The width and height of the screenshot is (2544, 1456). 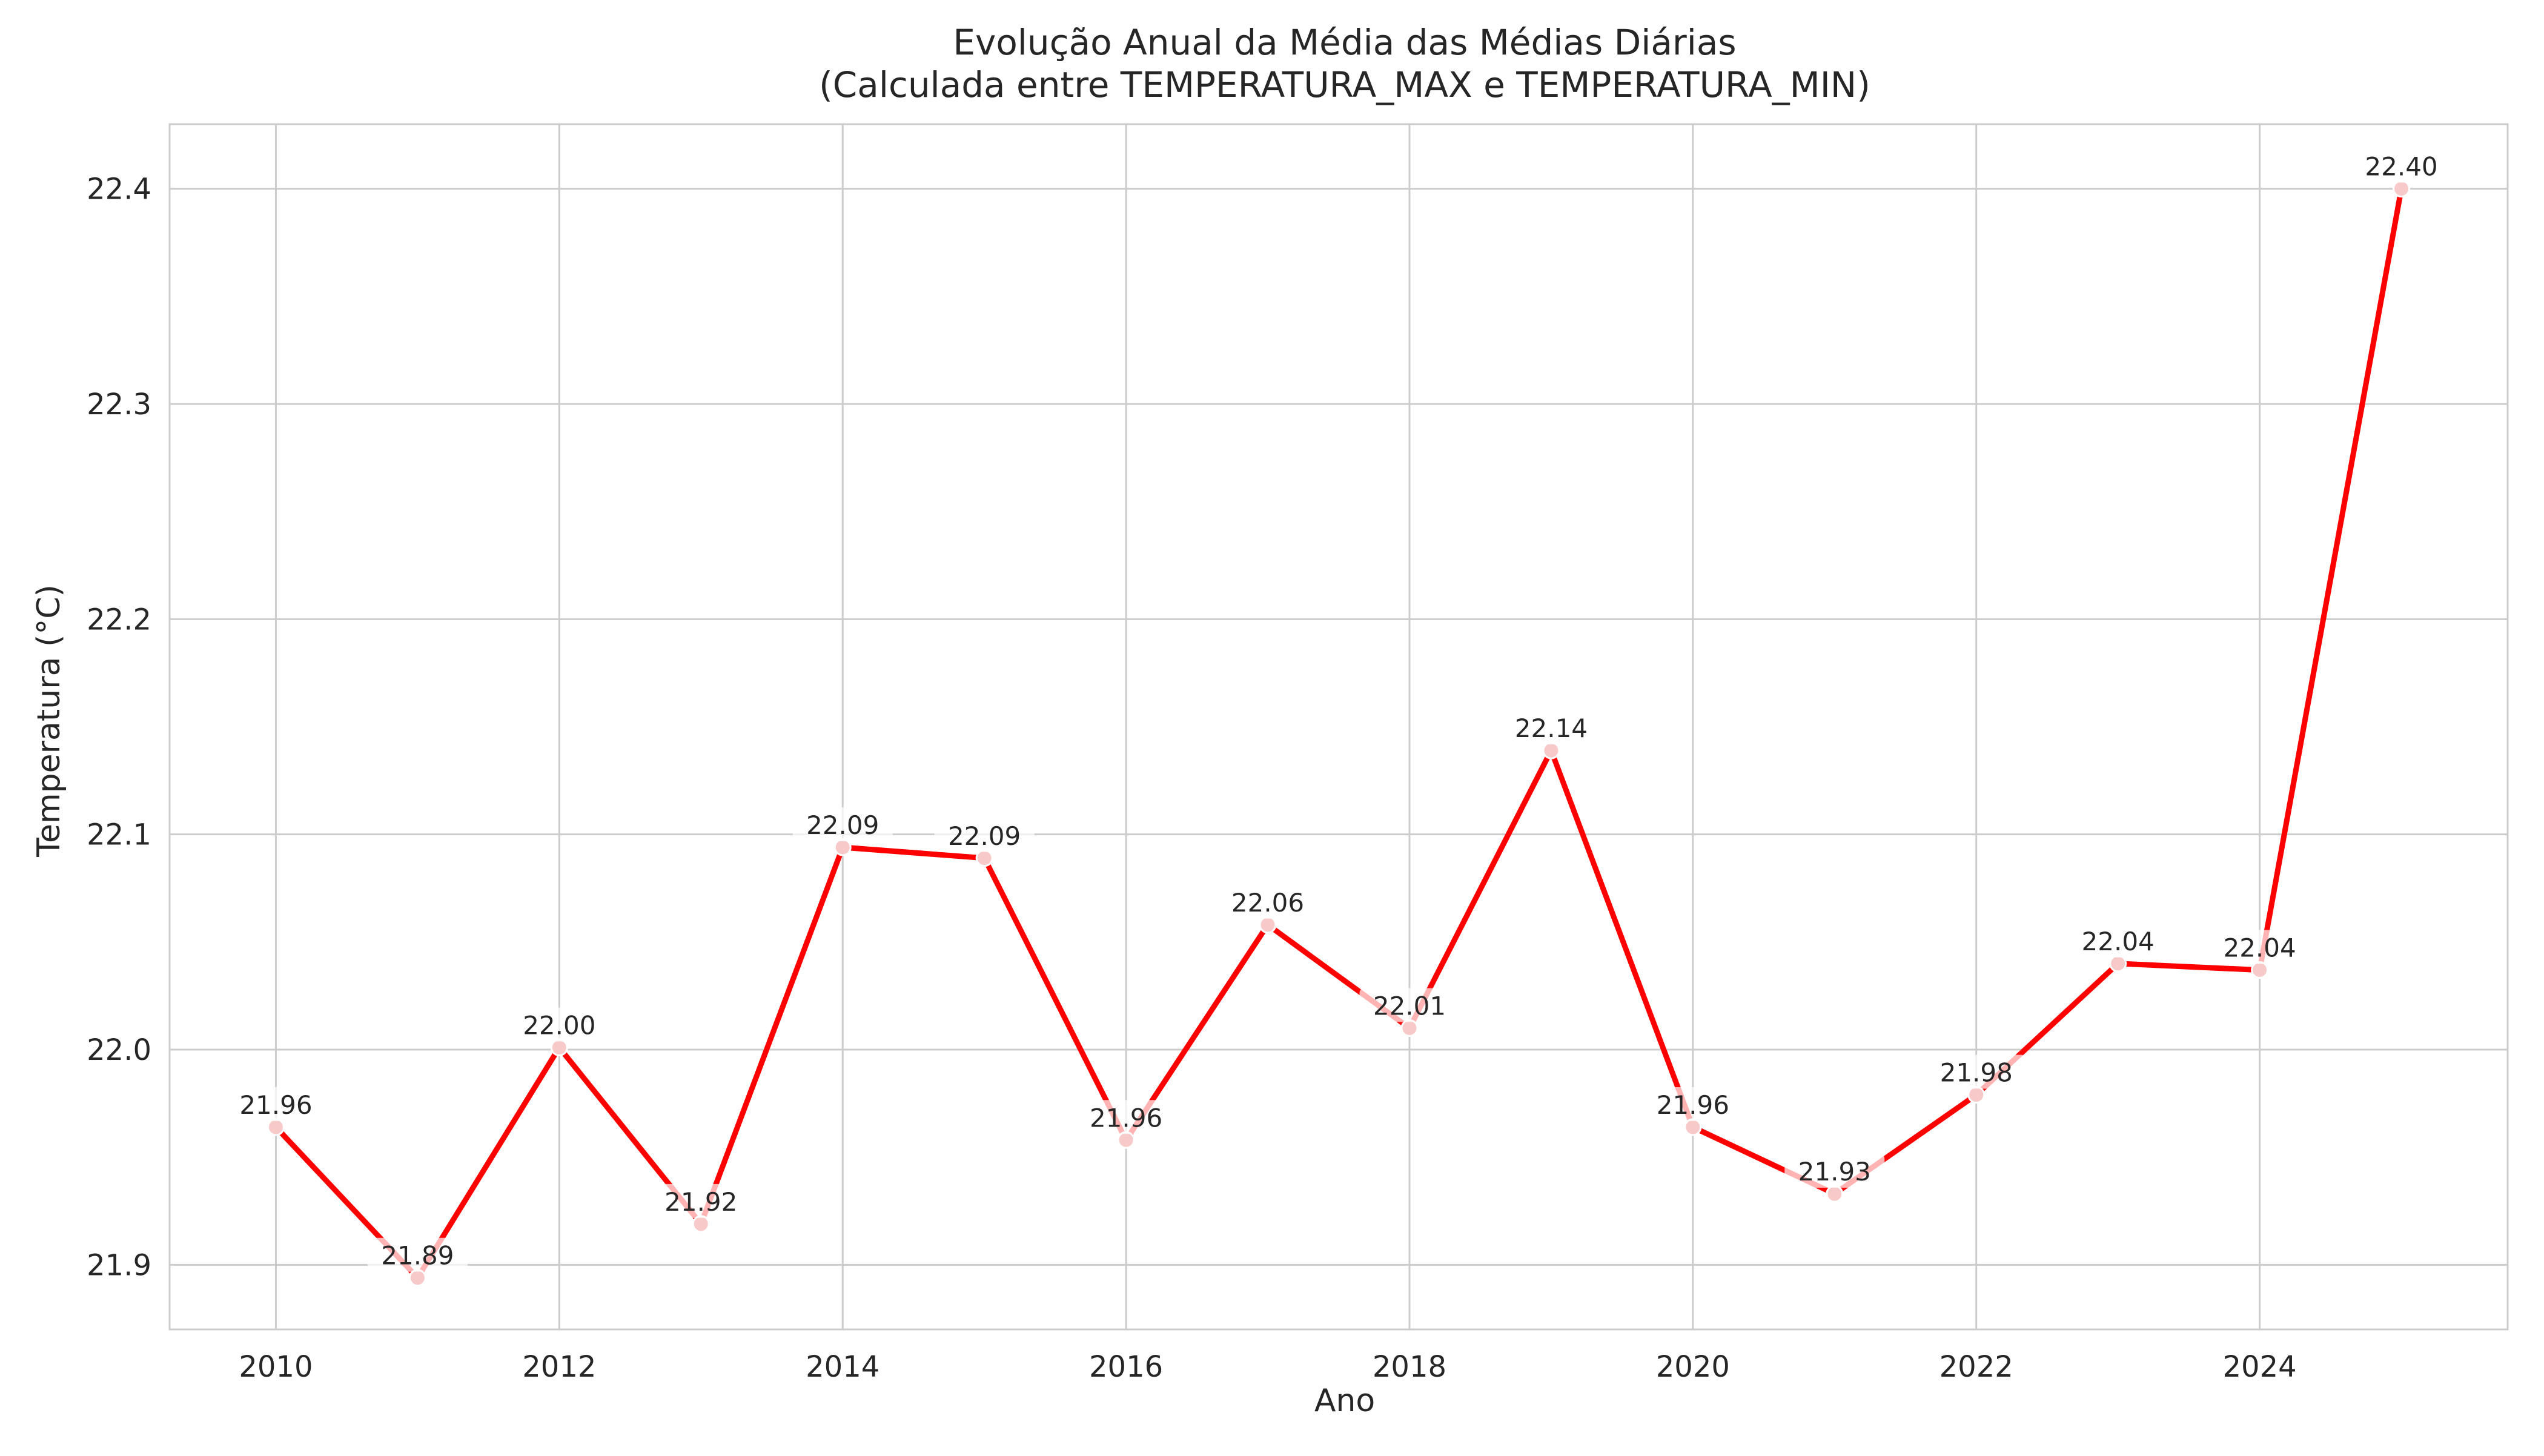 I want to click on data-label: 22.14, so click(x=1551, y=727).